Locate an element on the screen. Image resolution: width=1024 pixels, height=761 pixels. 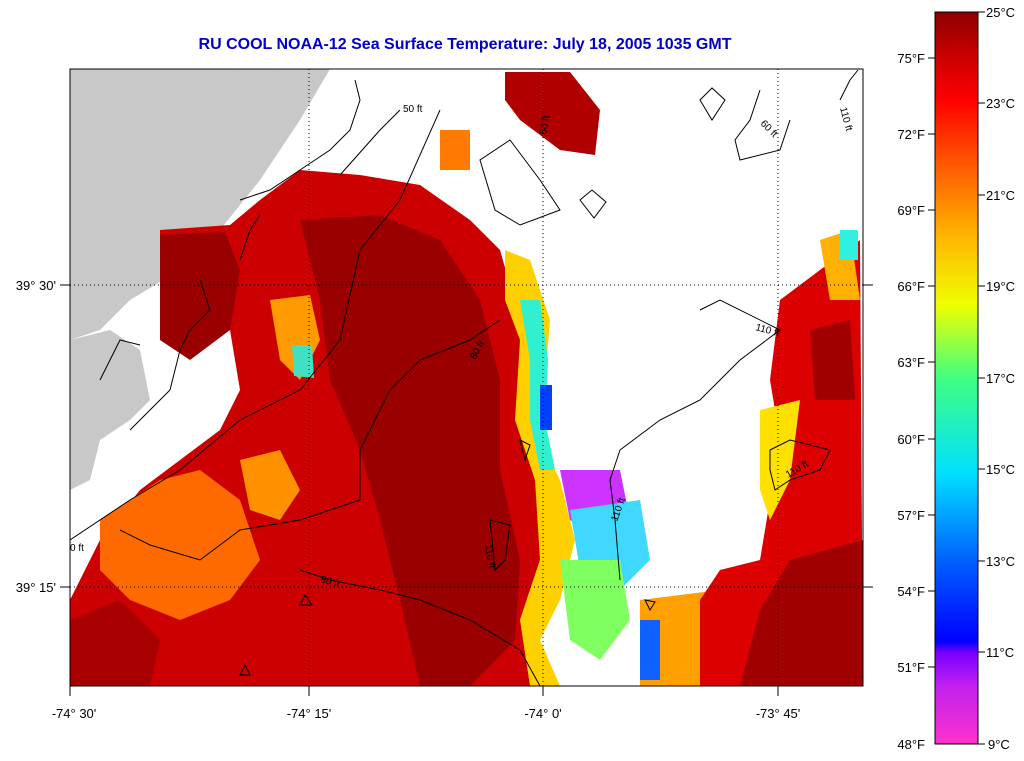
x-tick-label: -74° 0' is located at coordinates (542, 713).